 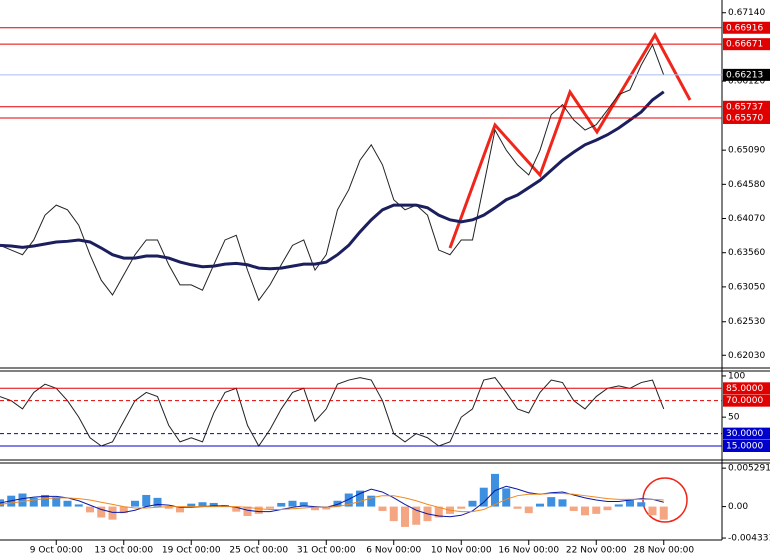 I want to click on y-tick-label: 0.64580, so click(x=746, y=185).